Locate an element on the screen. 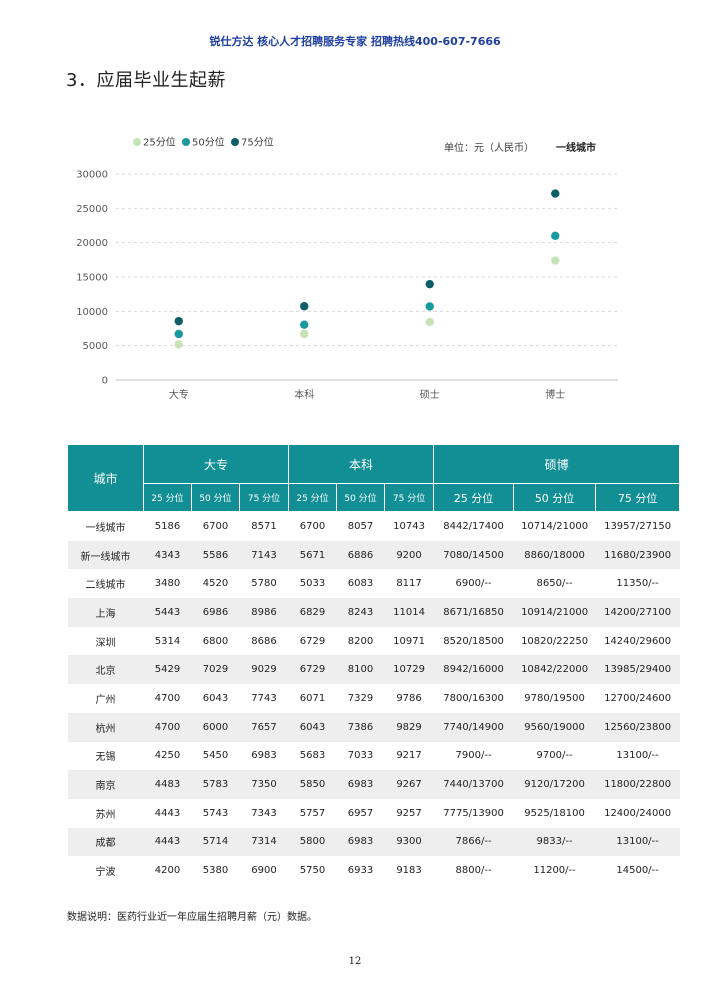  salary-cell: 5450 is located at coordinates (215, 756).